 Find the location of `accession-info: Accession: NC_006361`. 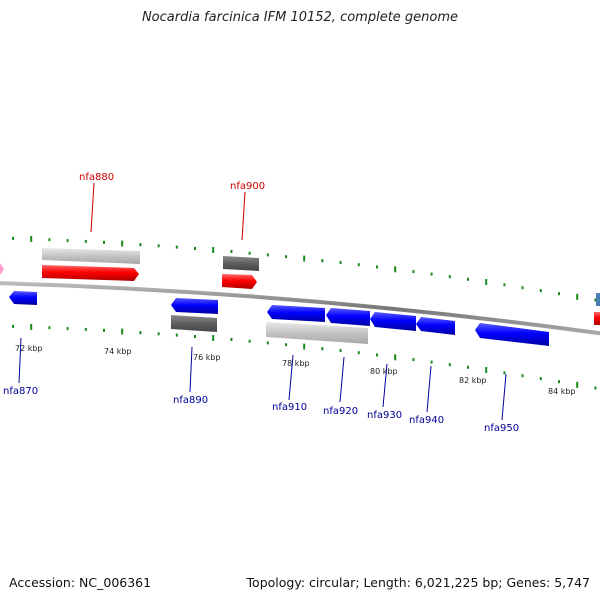

accession-info: Accession: NC_006361 is located at coordinates (80, 582).